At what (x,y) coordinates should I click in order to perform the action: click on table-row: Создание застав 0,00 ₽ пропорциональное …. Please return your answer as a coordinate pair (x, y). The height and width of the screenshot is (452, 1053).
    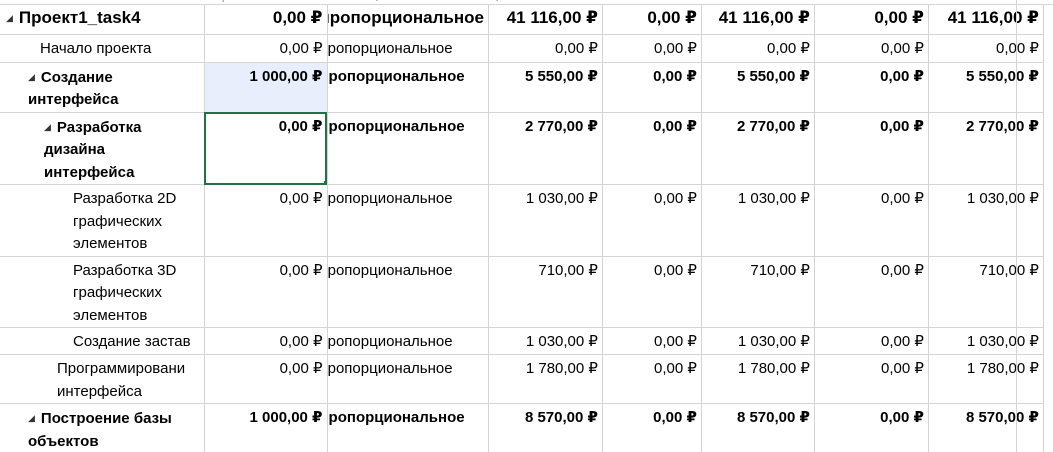
    Looking at the image, I should click on (522, 341).